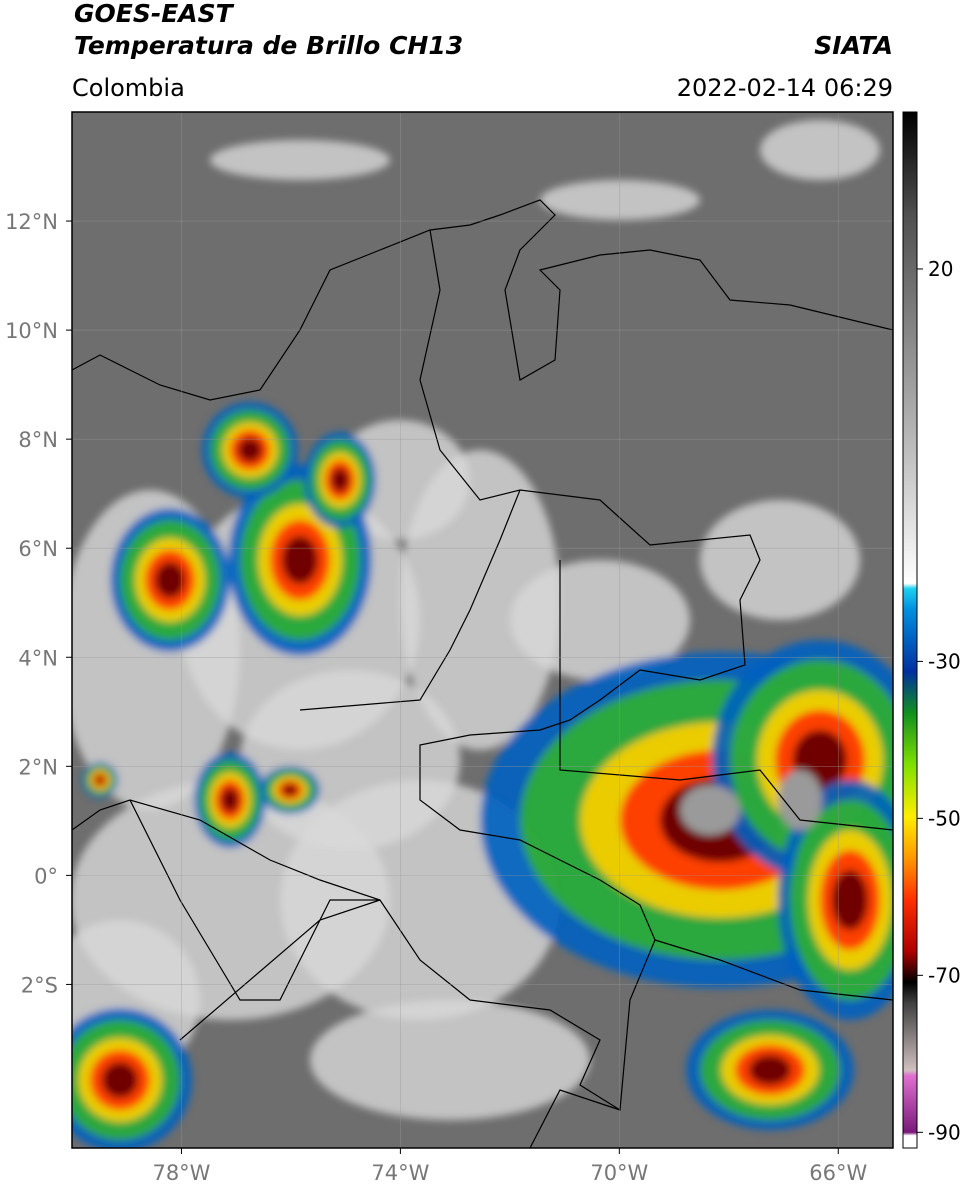 Image resolution: width=966 pixels, height=1190 pixels. What do you see at coordinates (46, 876) in the screenshot?
I see `y-tick-label: 0°` at bounding box center [46, 876].